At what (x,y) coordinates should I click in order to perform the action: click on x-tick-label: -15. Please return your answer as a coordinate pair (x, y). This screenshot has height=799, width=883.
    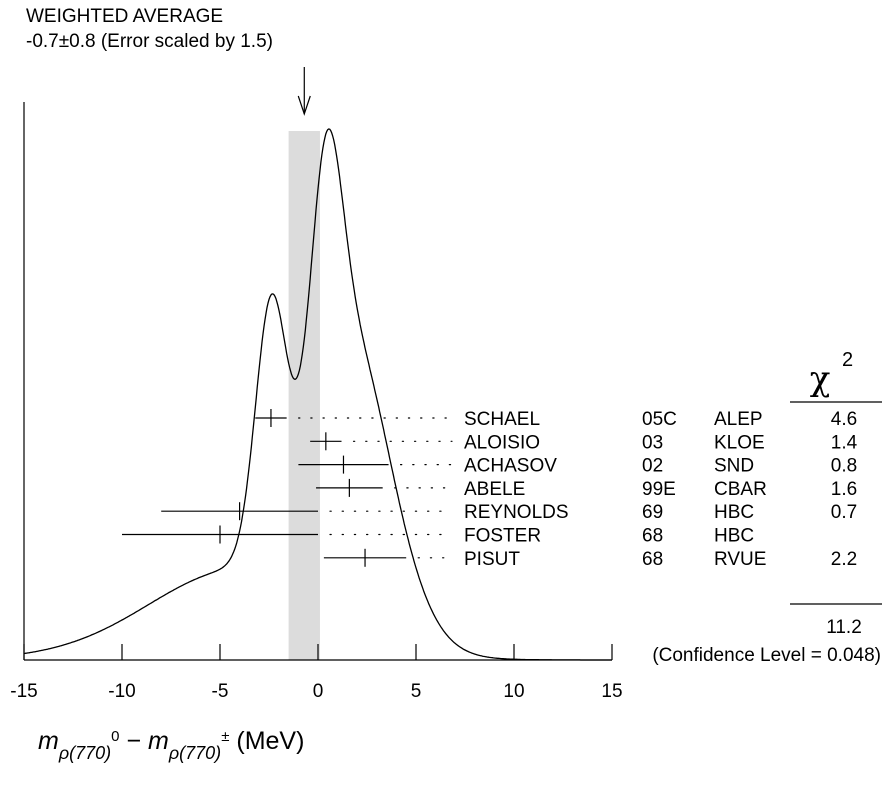
    Looking at the image, I should click on (23, 691).